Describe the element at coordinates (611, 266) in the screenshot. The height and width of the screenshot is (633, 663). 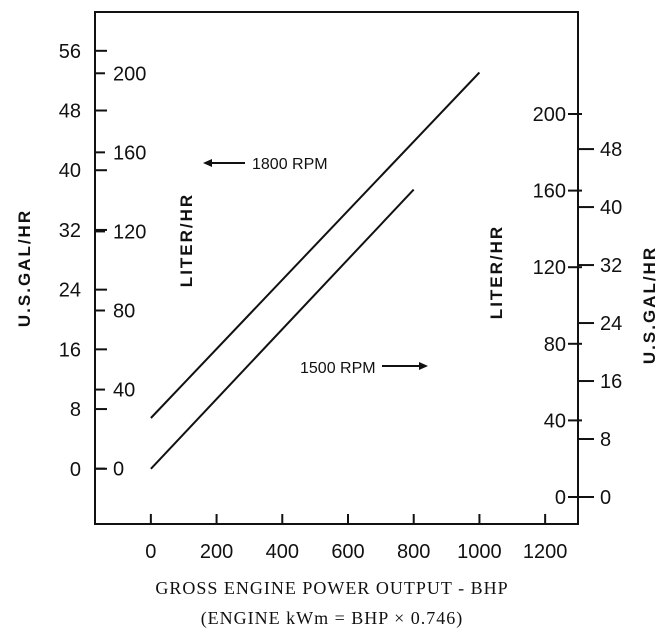
I see `right-gal-tick-label: 32` at that location.